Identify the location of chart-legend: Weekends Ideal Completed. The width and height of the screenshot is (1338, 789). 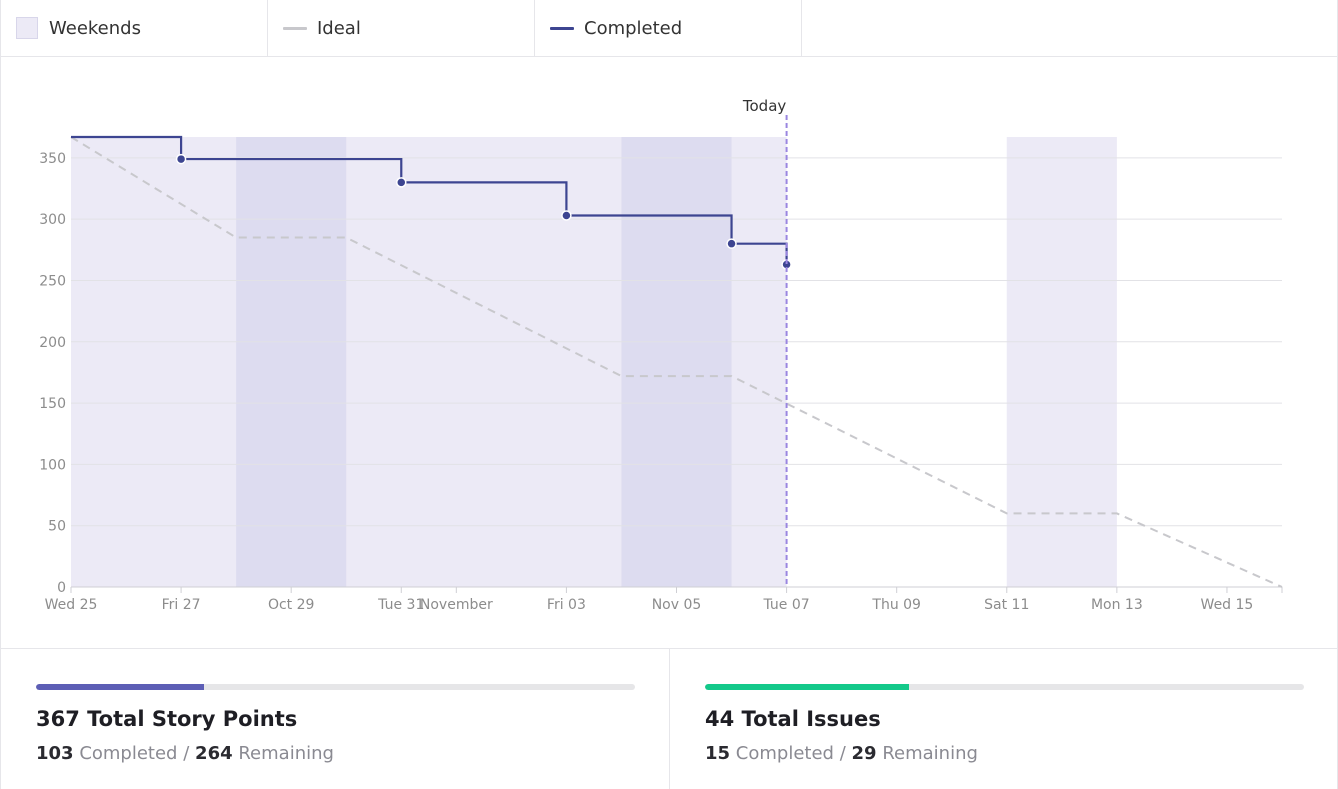
(669, 28).